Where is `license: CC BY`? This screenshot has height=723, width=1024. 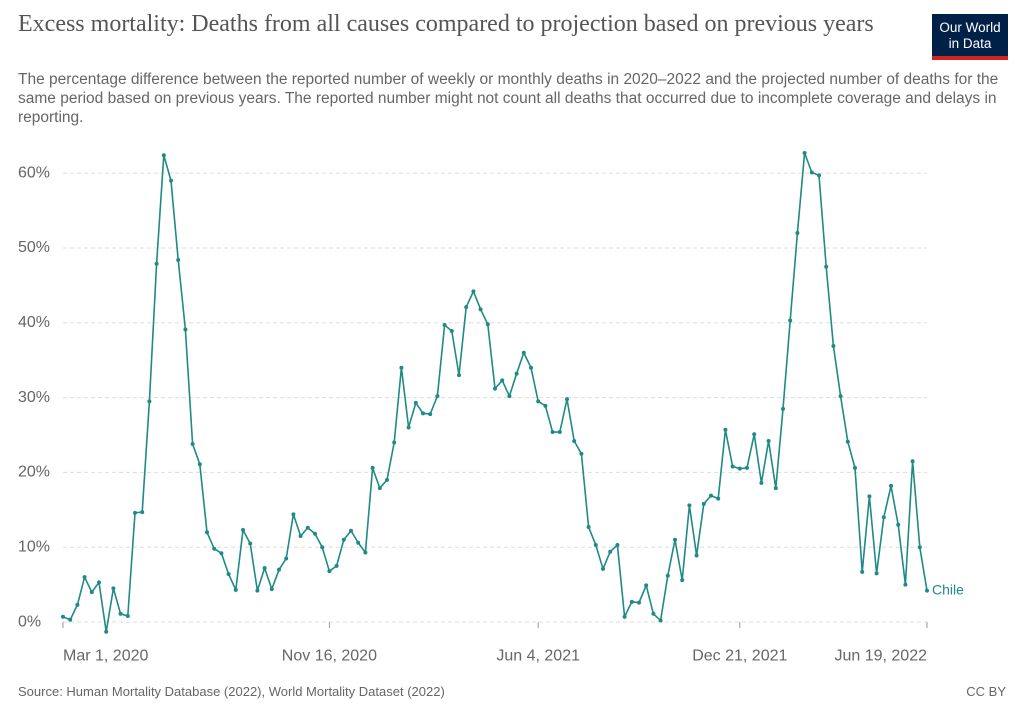 license: CC BY is located at coordinates (986, 691).